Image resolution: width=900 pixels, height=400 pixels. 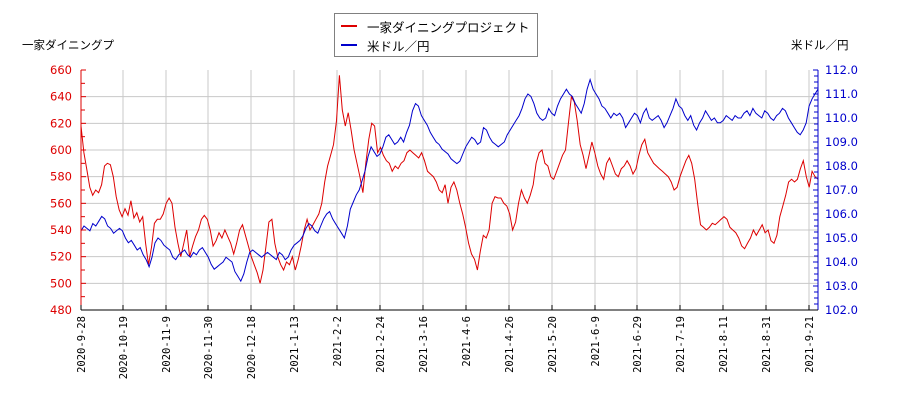 I want to click on x-axis-tick-label: 2021-4-6, so click(x=467, y=341).